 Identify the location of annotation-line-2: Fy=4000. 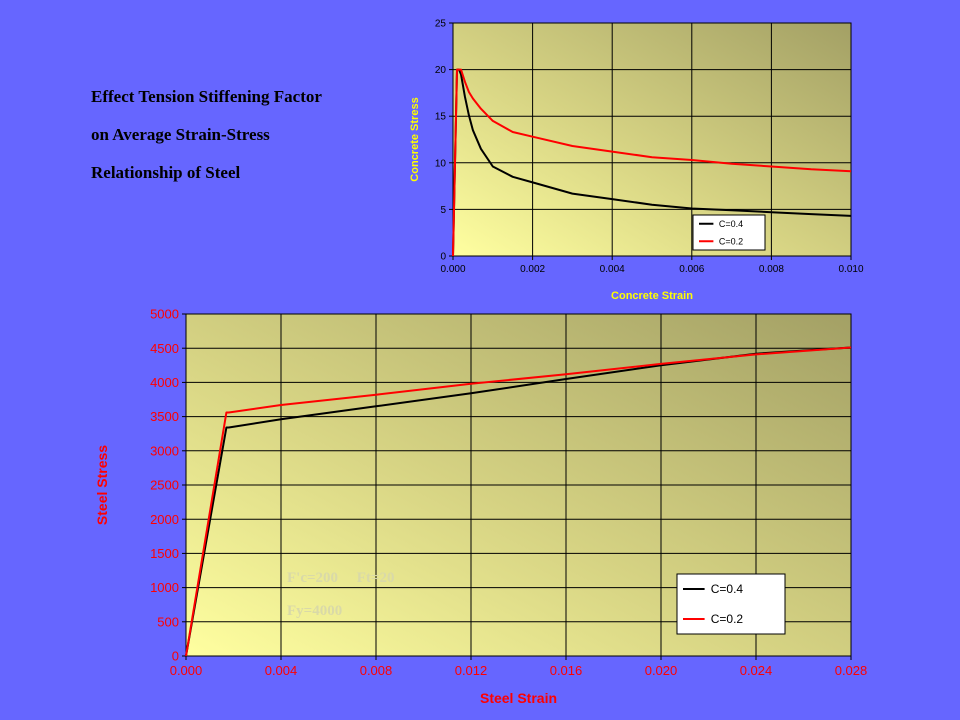
(314, 611).